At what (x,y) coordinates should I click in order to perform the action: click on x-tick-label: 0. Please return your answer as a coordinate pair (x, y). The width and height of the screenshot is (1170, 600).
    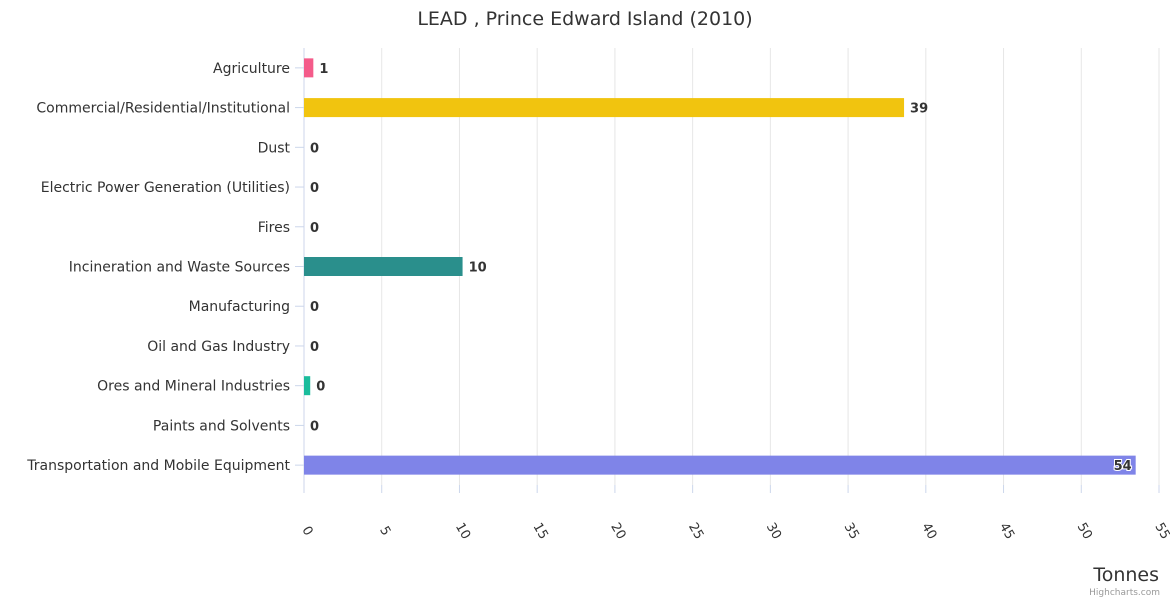
    Looking at the image, I should click on (306, 531).